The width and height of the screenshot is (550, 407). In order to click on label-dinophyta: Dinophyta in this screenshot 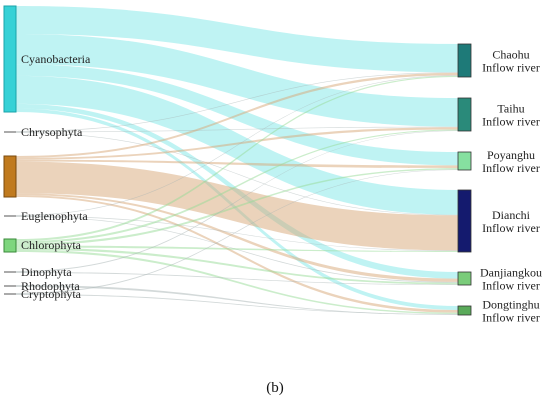, I will do `click(46, 272)`.